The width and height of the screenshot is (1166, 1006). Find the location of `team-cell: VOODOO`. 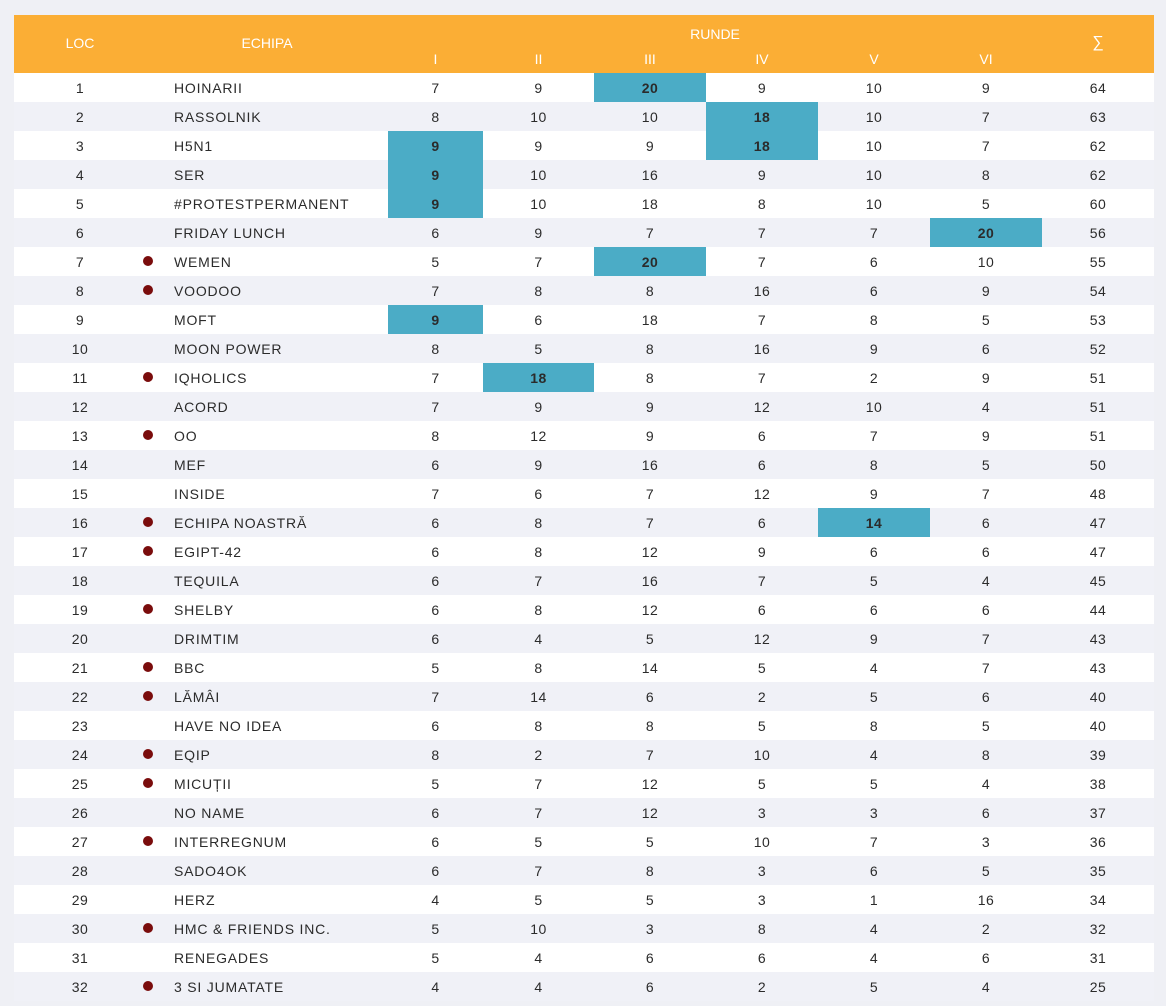

team-cell: VOODOO is located at coordinates (265, 290).